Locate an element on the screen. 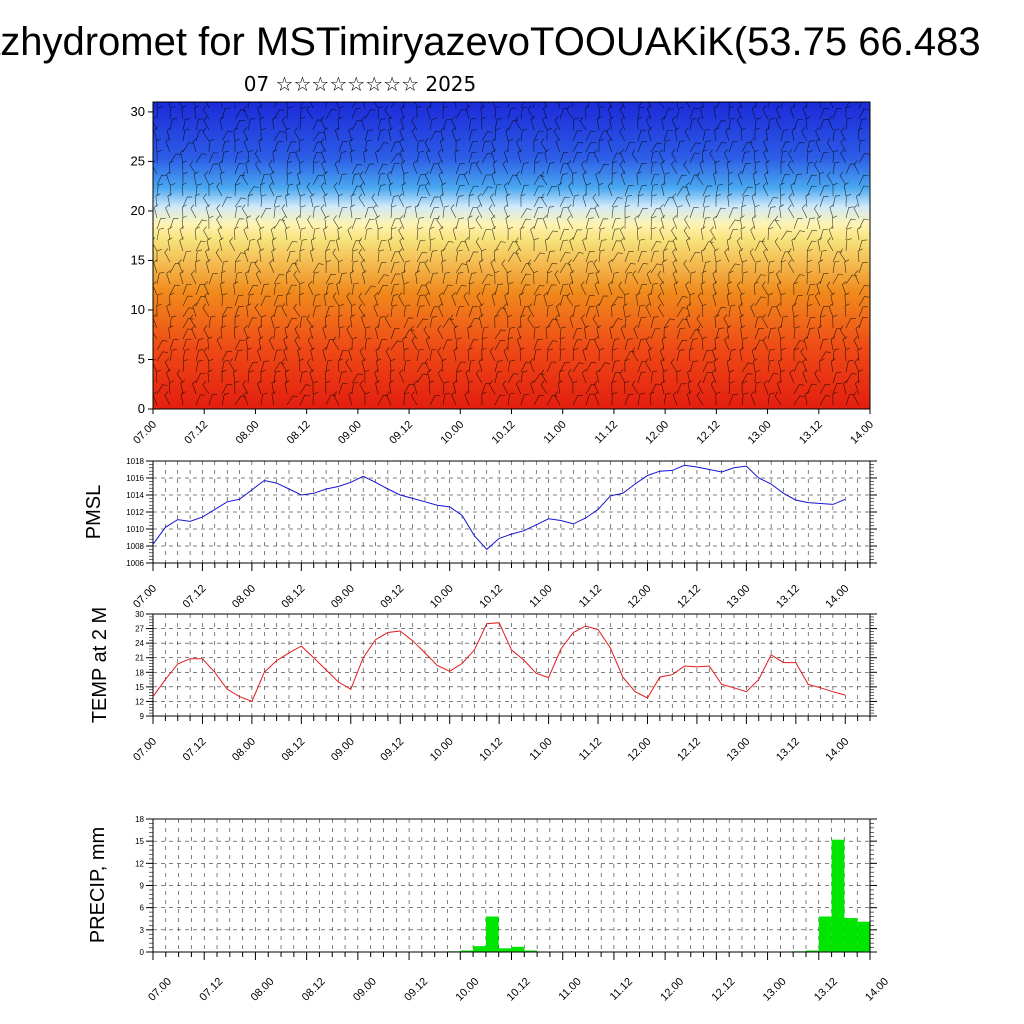 This screenshot has width=1024, height=1024. cs-x-tick-label: 13.00 is located at coordinates (760, 433).